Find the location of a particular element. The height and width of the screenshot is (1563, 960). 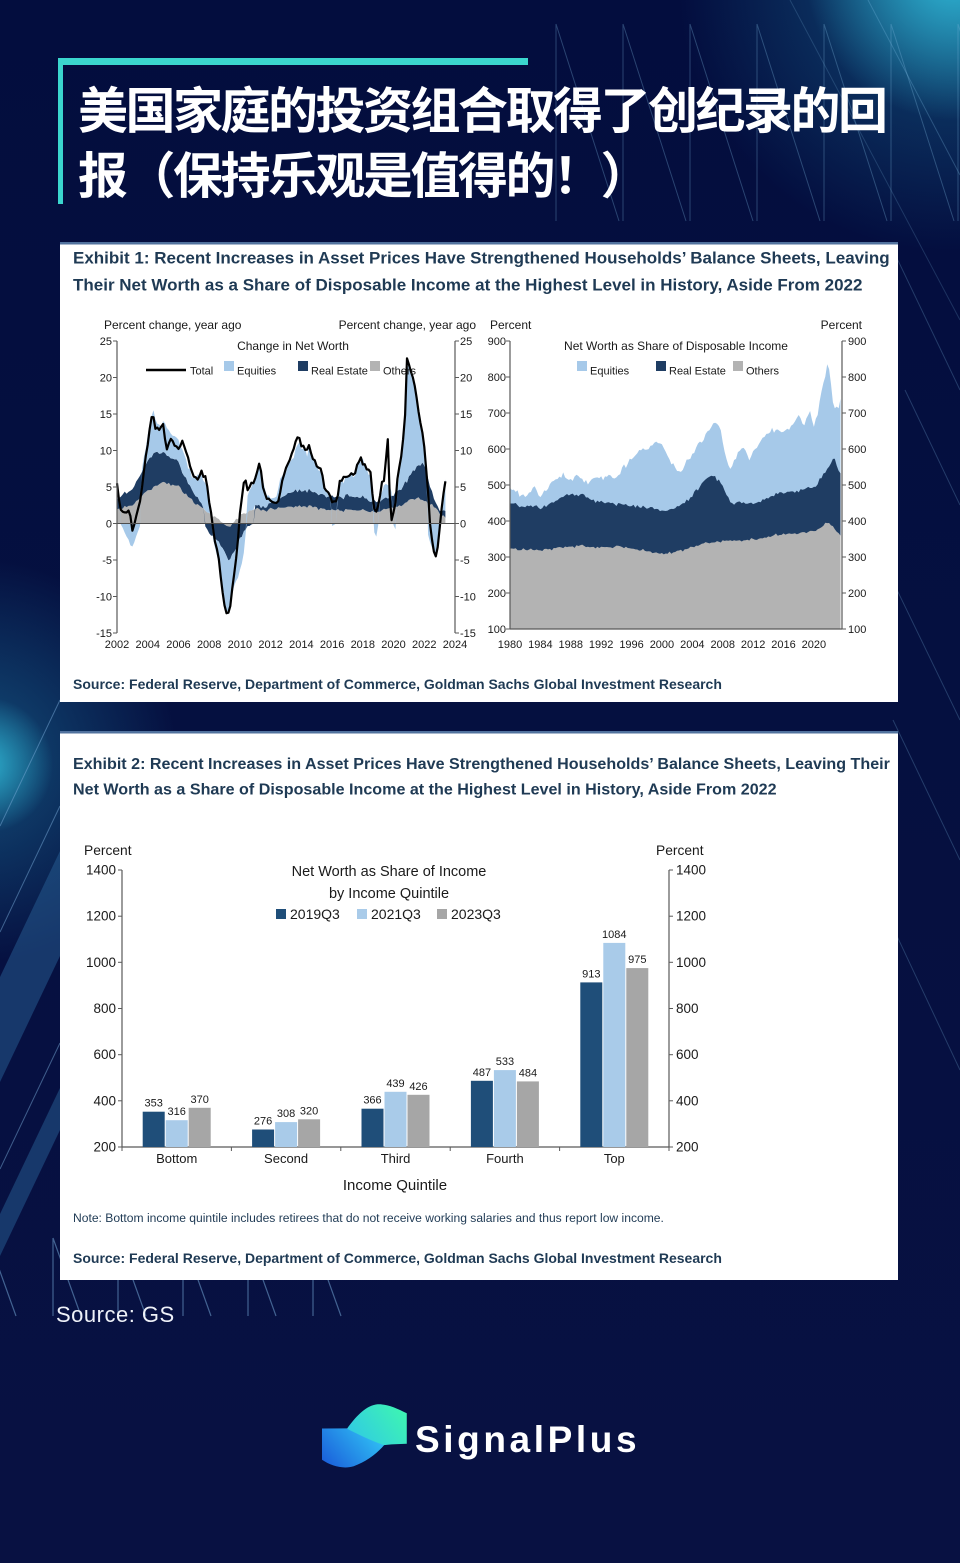

svg-text: Bottom is located at coordinates (176, 1158).